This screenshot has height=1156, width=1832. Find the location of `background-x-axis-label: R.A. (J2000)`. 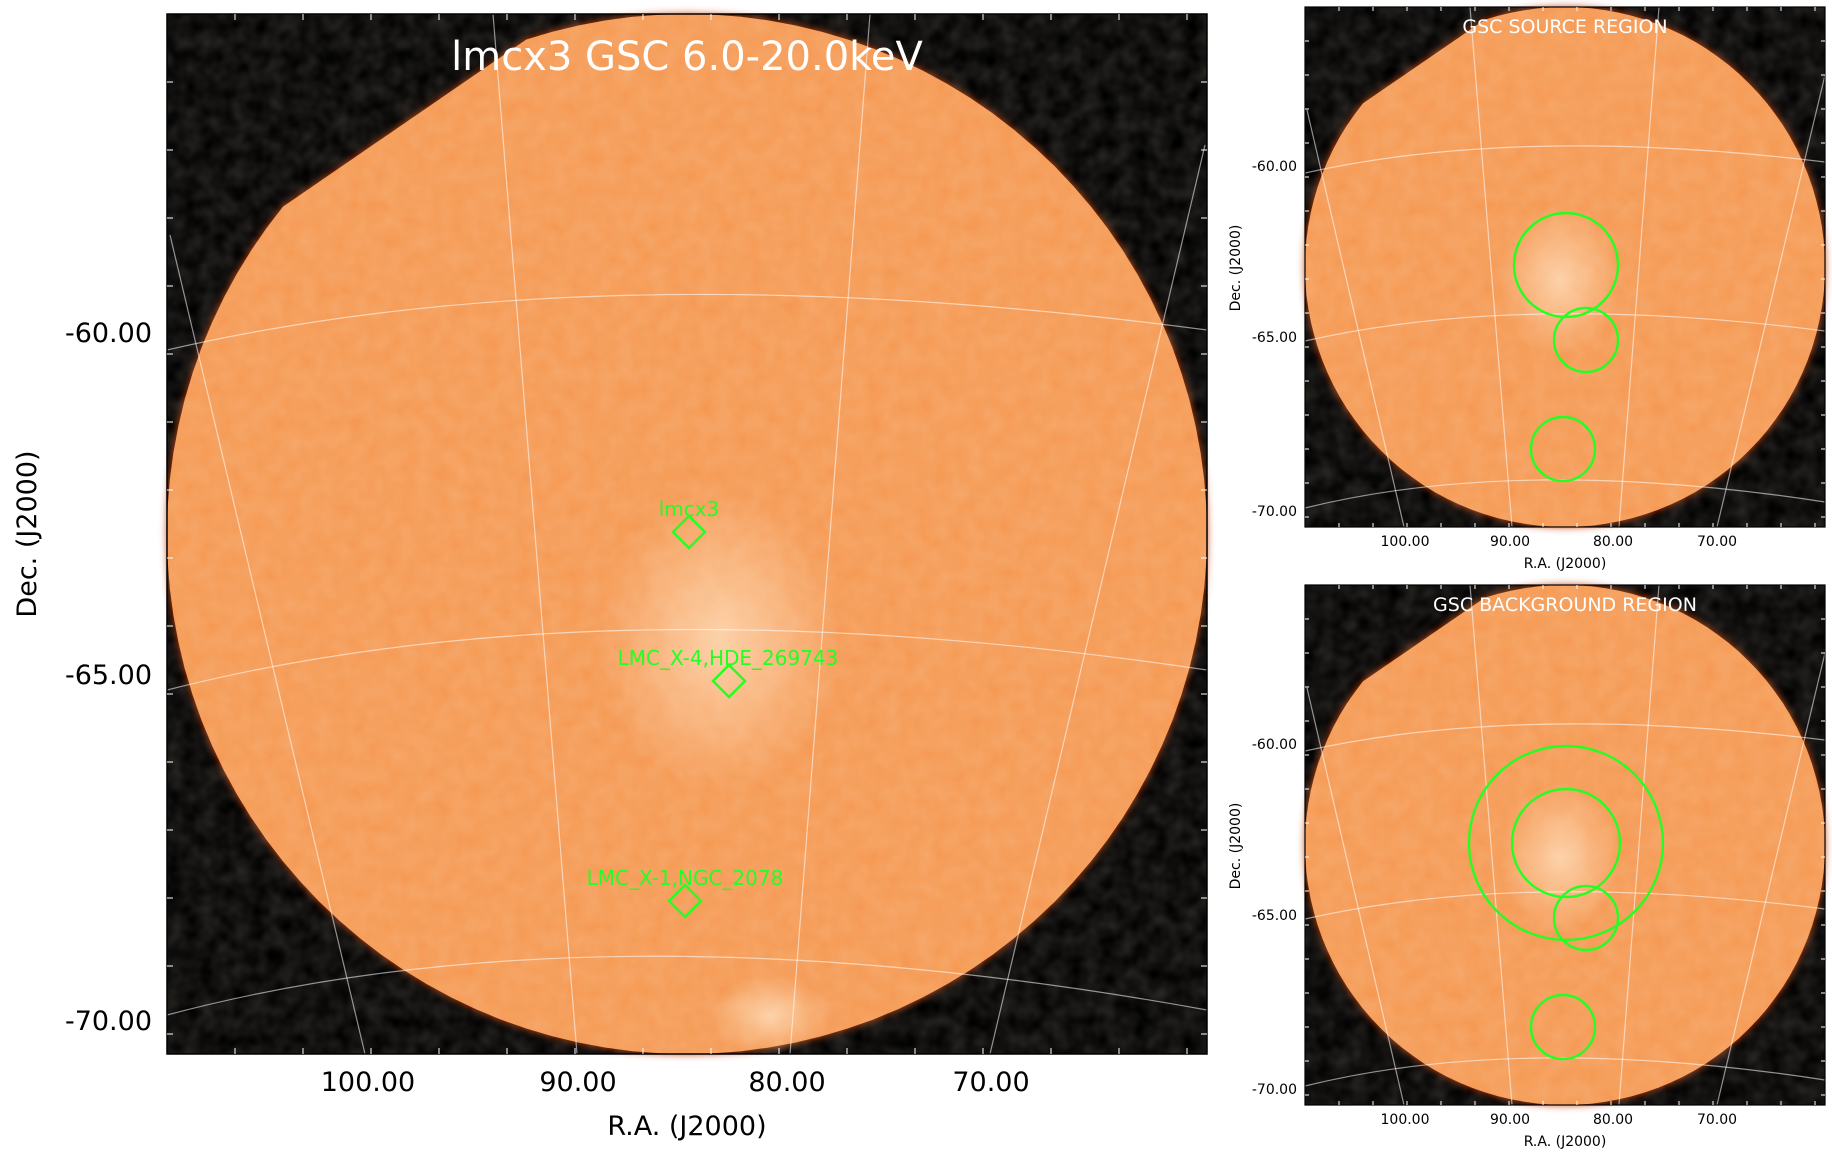

background-x-axis-label: R.A. (J2000) is located at coordinates (1565, 1142).